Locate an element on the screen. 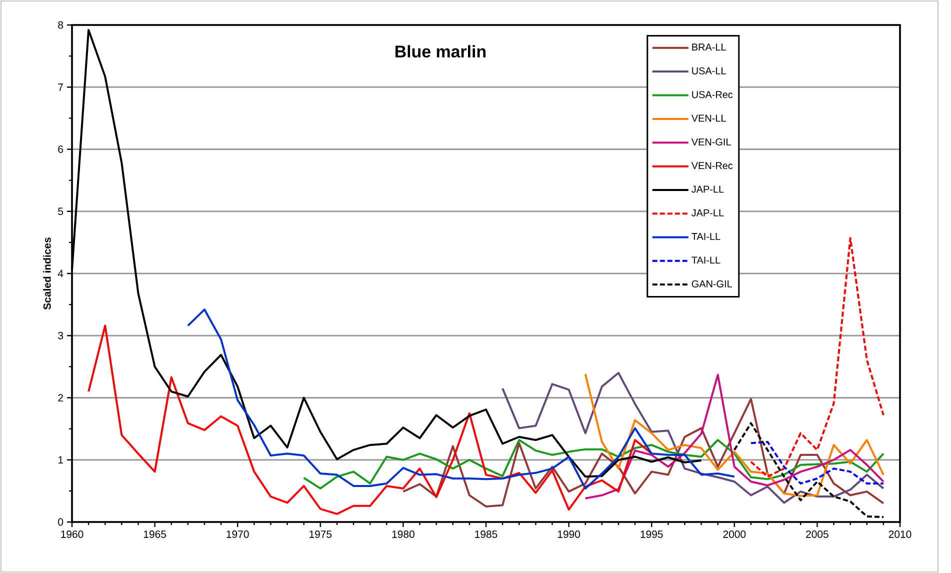 The width and height of the screenshot is (951, 573). x-tick-label: 1965 is located at coordinates (155, 534).